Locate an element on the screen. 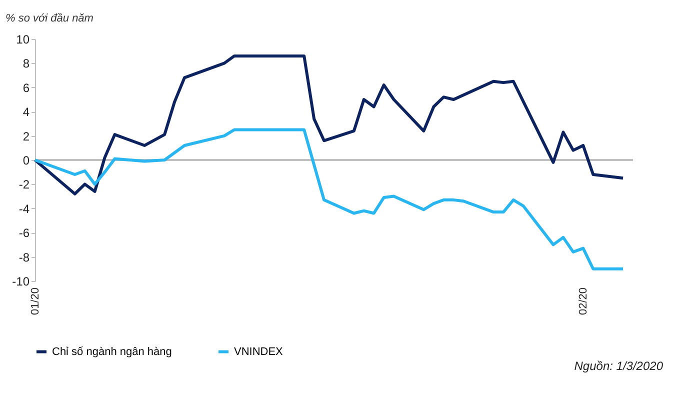 The height and width of the screenshot is (394, 679). x-tick-label: 02/20 is located at coordinates (584, 302).